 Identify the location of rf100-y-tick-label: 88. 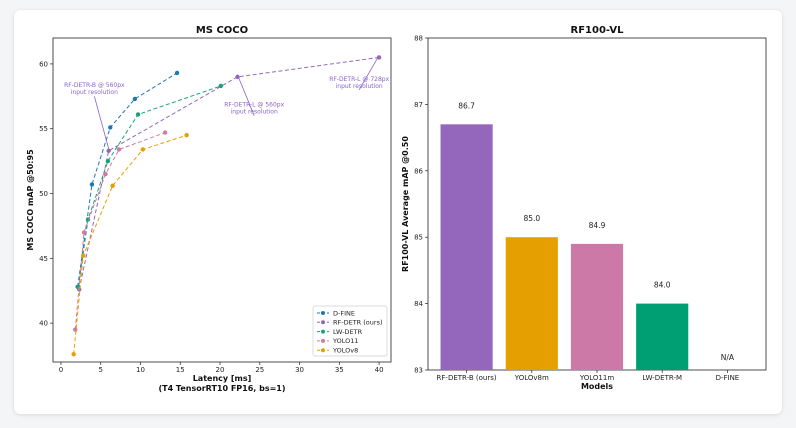
(418, 39).